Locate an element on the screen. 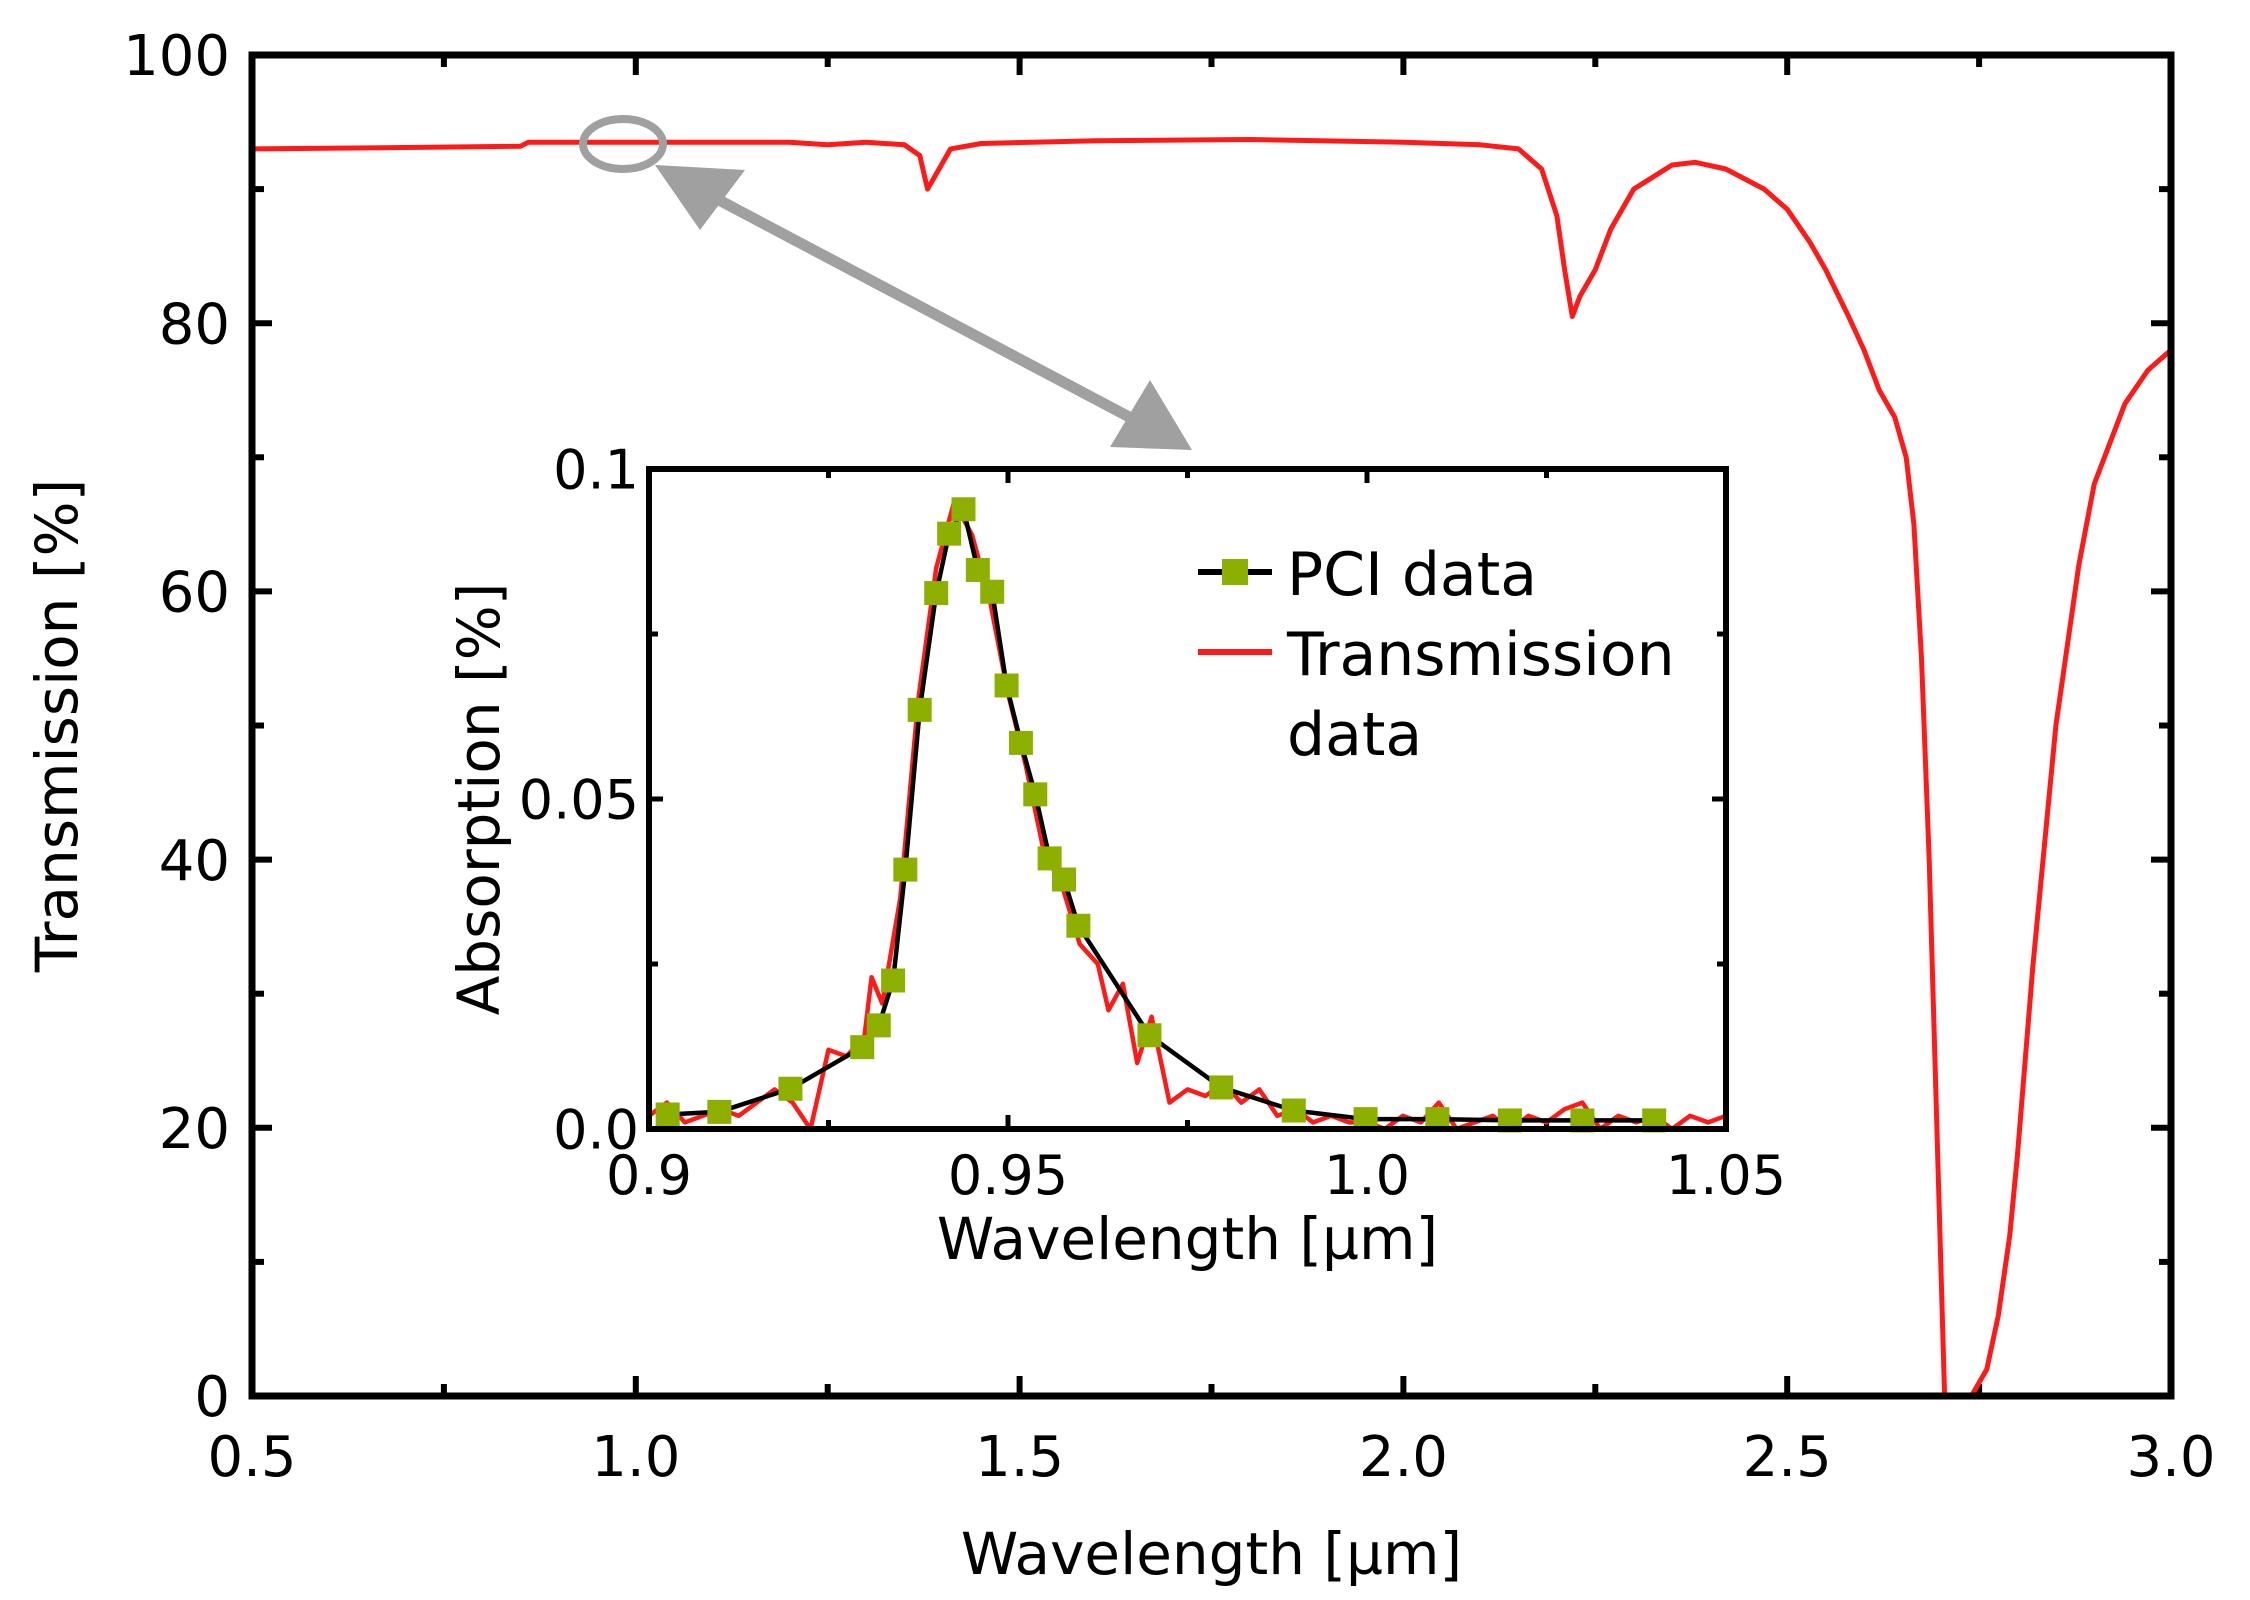 The width and height of the screenshot is (2250, 1600). inset-legend: PCI data Transmission data is located at coordinates (1436, 655).